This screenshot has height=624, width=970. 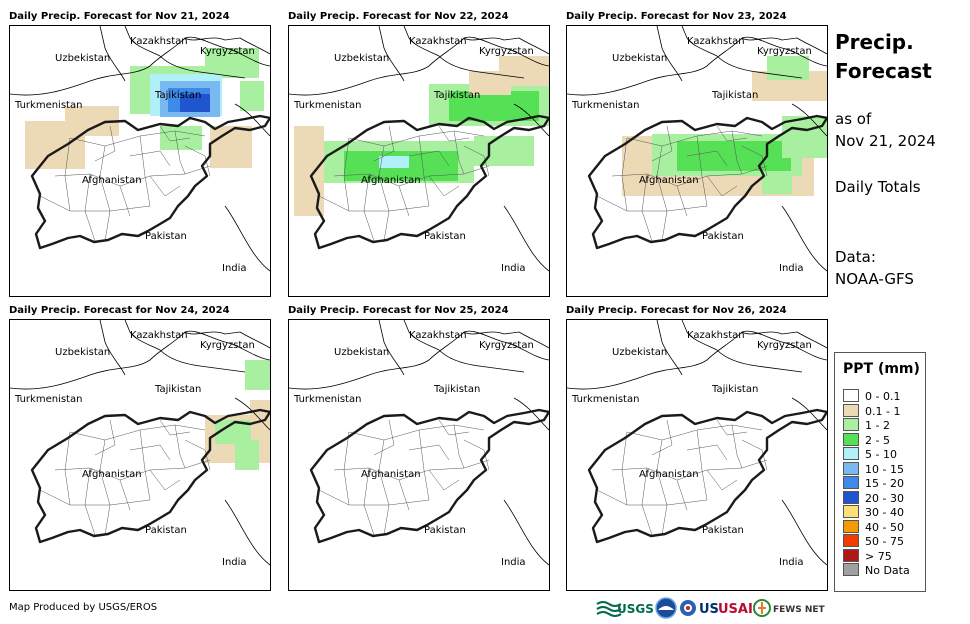 What do you see at coordinates (851, 410) in the screenshot?
I see `legend-swatch` at bounding box center [851, 410].